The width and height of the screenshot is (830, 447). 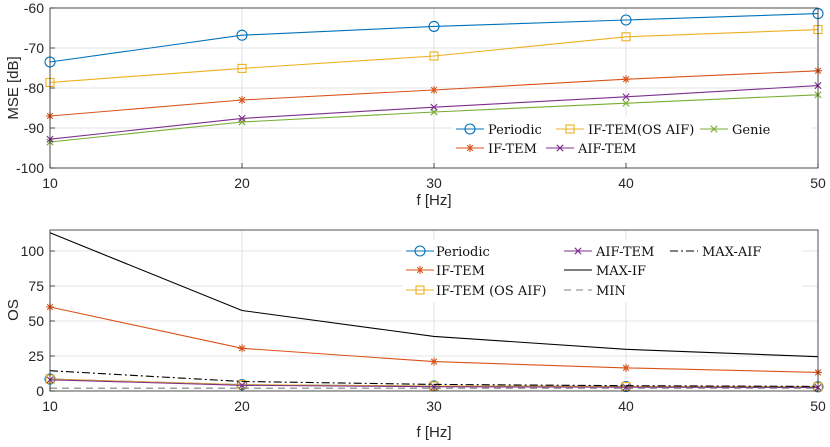 What do you see at coordinates (515, 130) in the screenshot?
I see `mse-legend-label-periodic: Periodic` at bounding box center [515, 130].